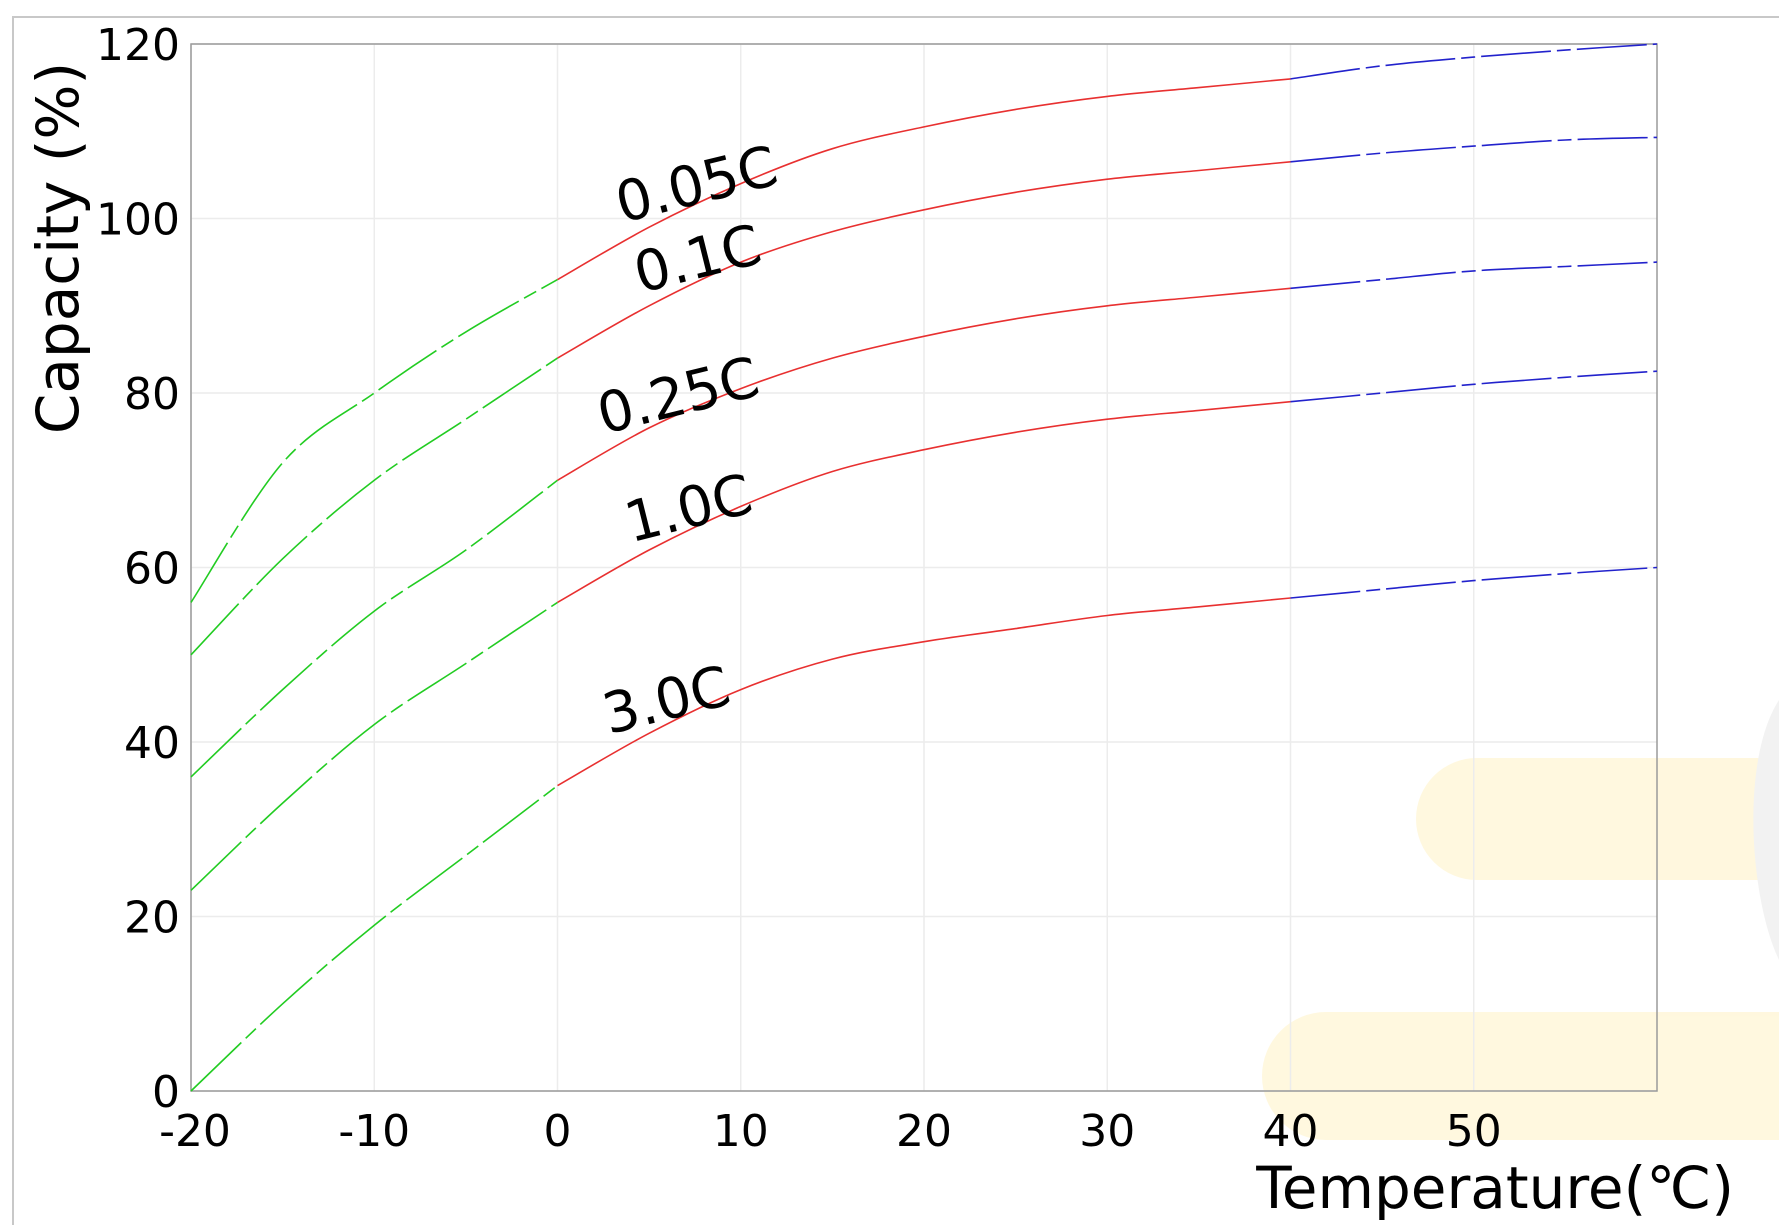 This screenshot has height=1225, width=1779. Describe the element at coordinates (195, 1131) in the screenshot. I see `x-tick-label: -20` at that location.